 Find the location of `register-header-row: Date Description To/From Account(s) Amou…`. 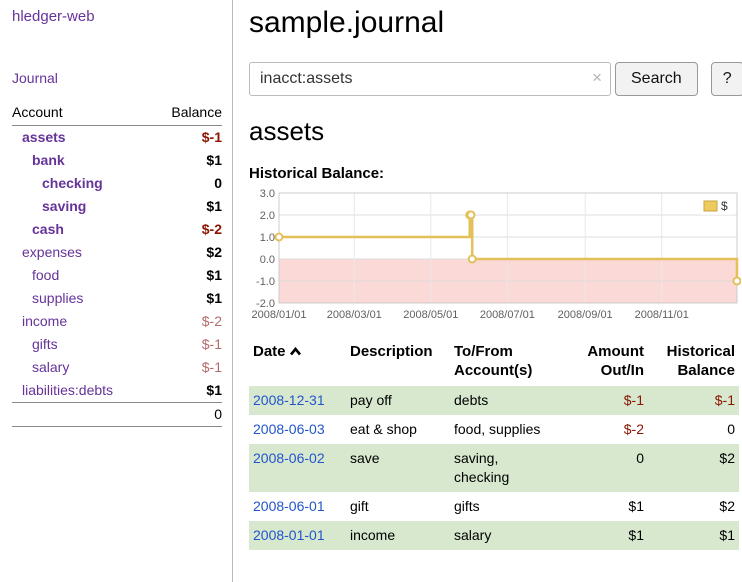

register-header-row: Date Description To/From Account(s) Amou… is located at coordinates (494, 363).